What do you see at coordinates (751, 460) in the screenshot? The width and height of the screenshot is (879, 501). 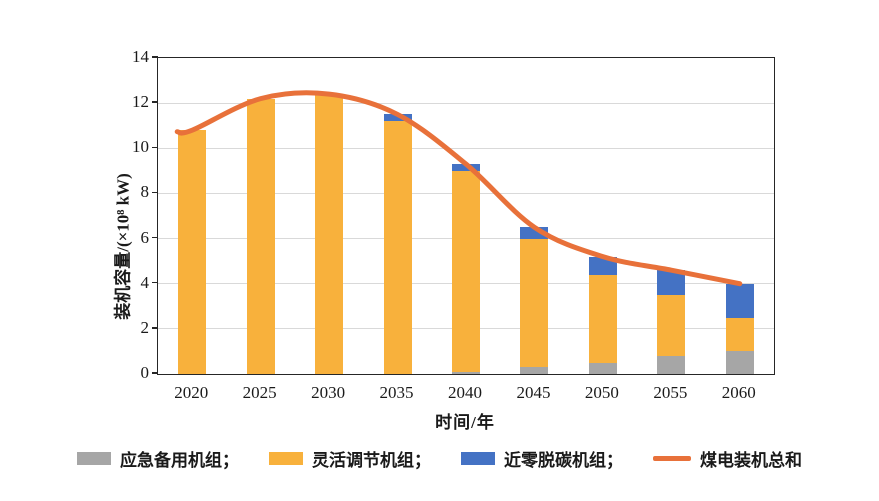 I see `legend-label: 煤电装机总和` at bounding box center [751, 460].